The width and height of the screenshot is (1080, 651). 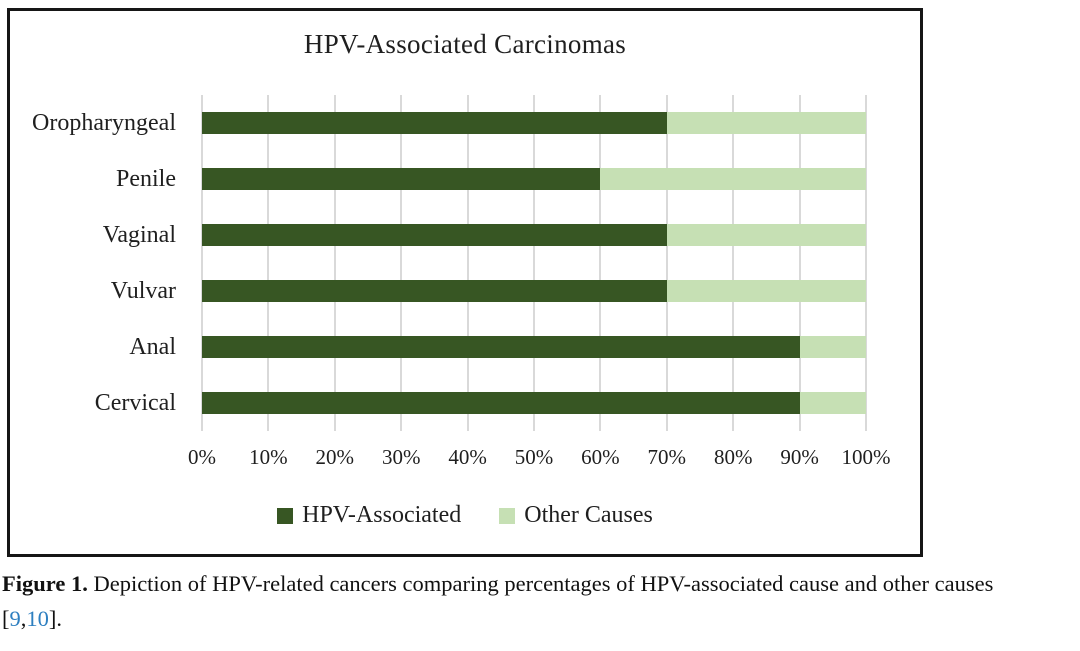 What do you see at coordinates (146, 178) in the screenshot?
I see `category-label-penile: Penile` at bounding box center [146, 178].